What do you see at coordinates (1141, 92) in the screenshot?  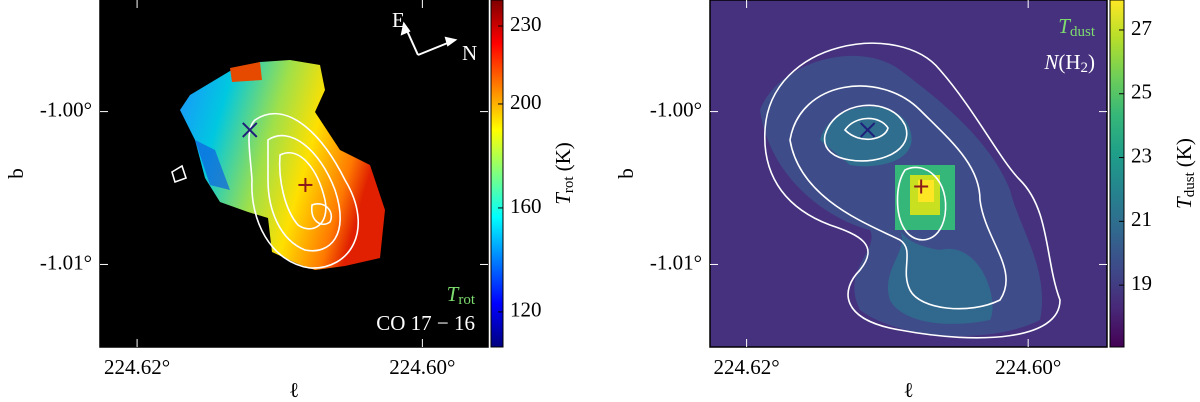 I see `colorbar-tick-label: 25` at bounding box center [1141, 92].